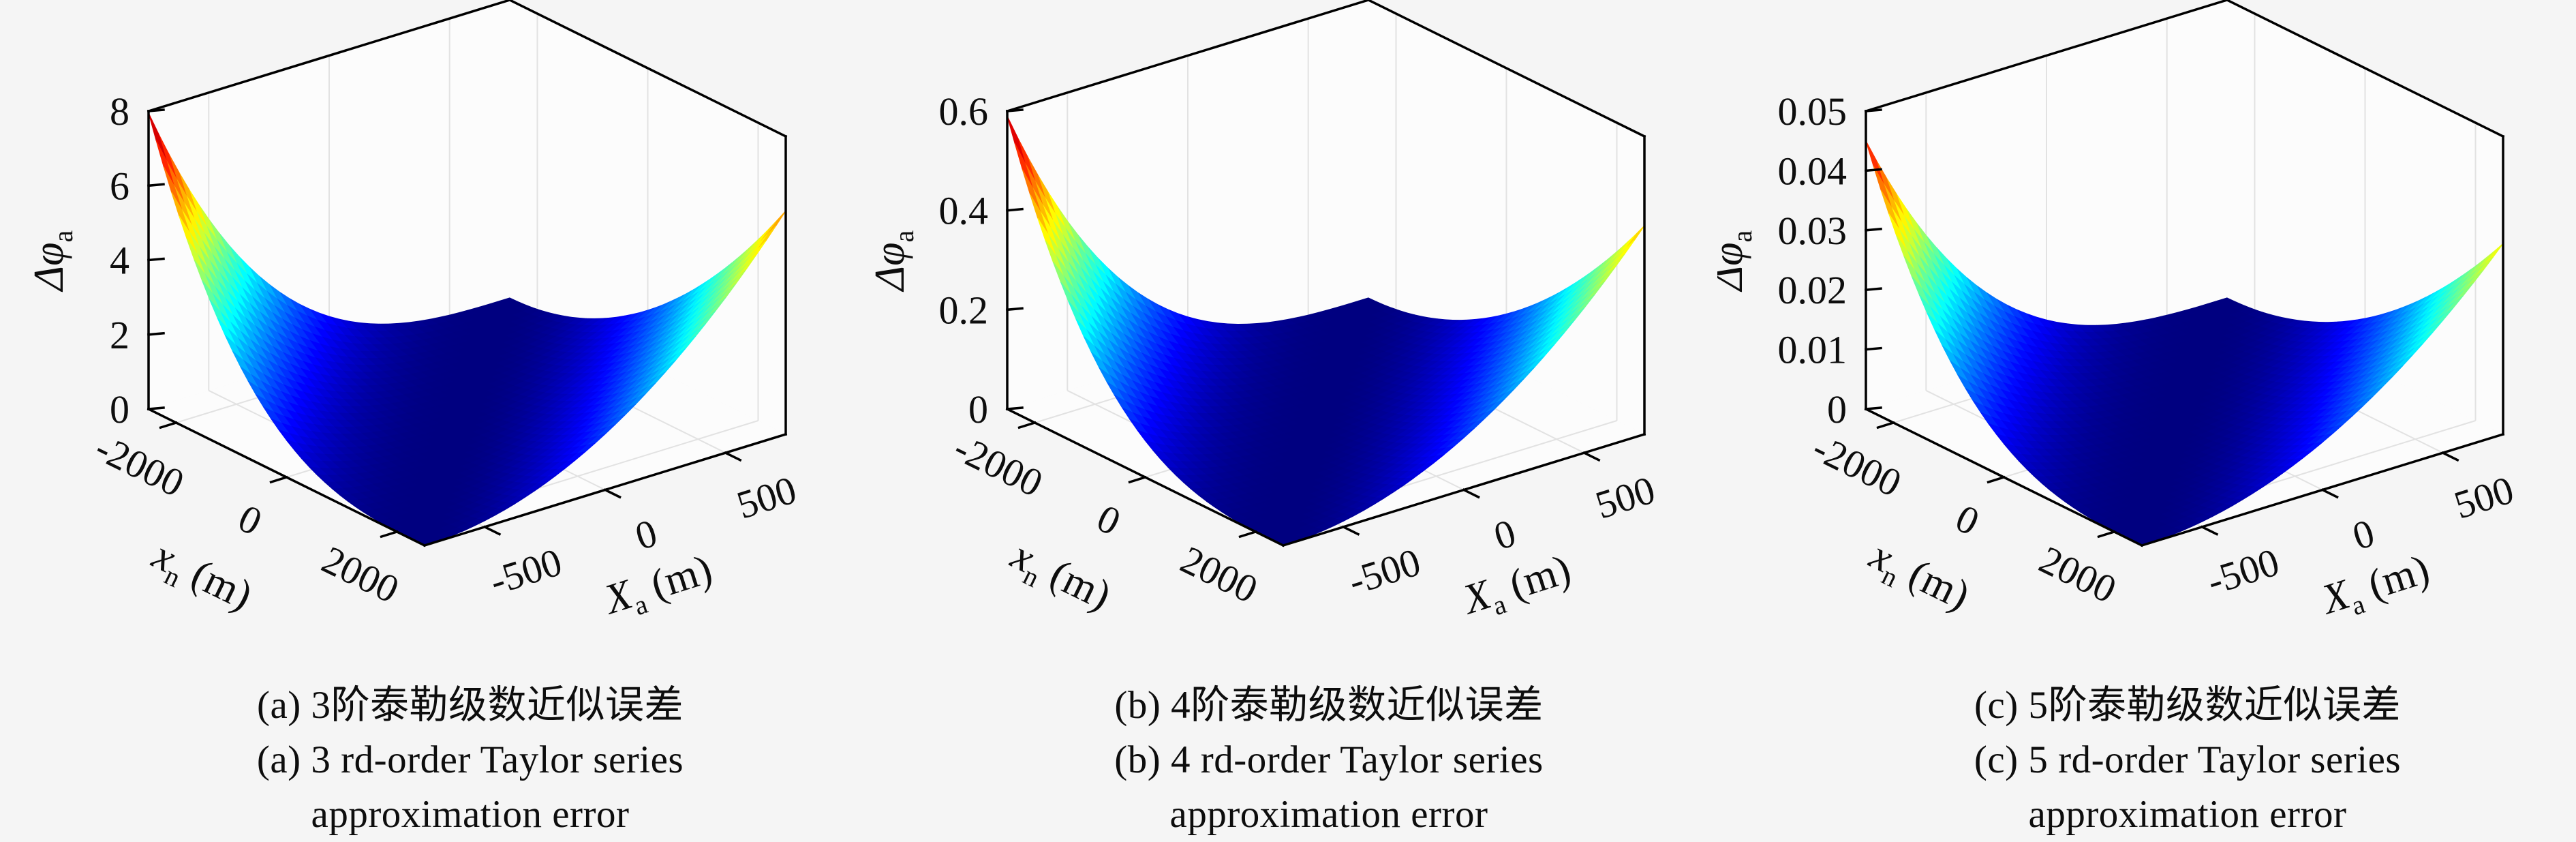 Image resolution: width=2576 pixels, height=842 pixels. I want to click on surface-mesh-b, so click(1326, 330).